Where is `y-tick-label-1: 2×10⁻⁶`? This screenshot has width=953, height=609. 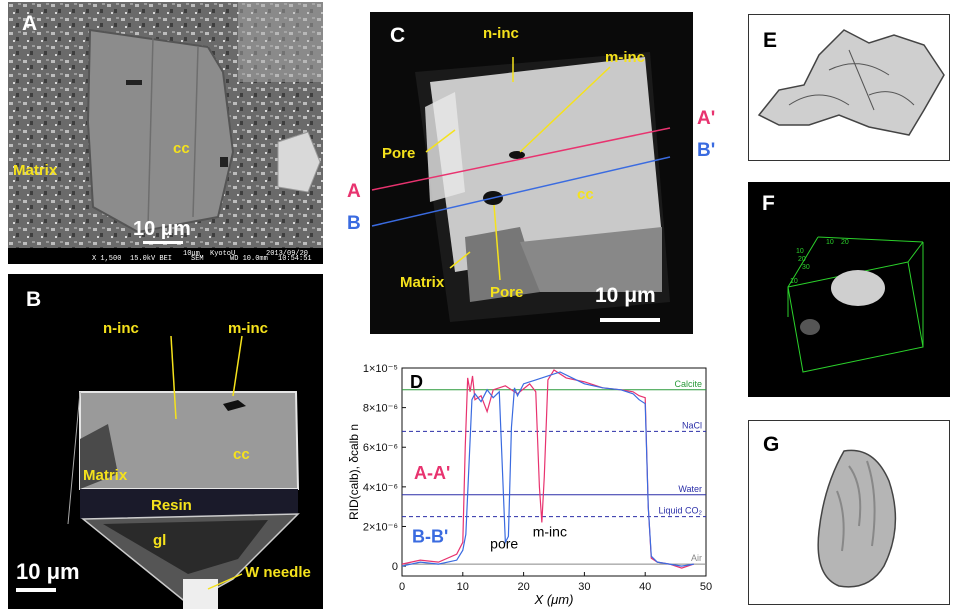 y-tick-label-1: 2×10⁻⁶ is located at coordinates (380, 527).